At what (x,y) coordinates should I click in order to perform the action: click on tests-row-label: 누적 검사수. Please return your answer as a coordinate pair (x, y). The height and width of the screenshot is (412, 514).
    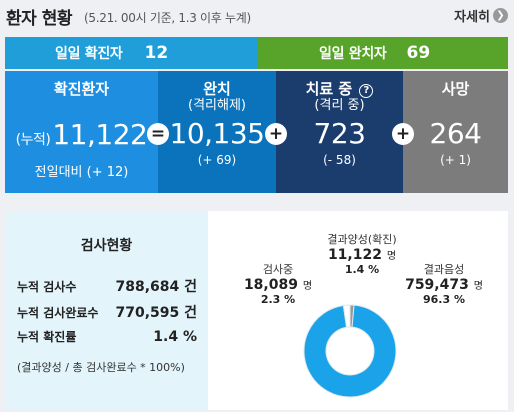
    Looking at the image, I should click on (47, 287).